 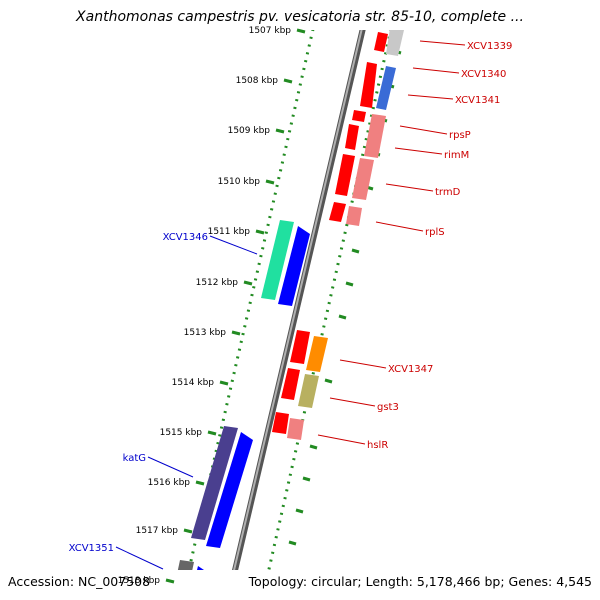 What do you see at coordinates (229, 232) in the screenshot?
I see `kbp-tick-label: 1511 kbp` at bounding box center [229, 232].